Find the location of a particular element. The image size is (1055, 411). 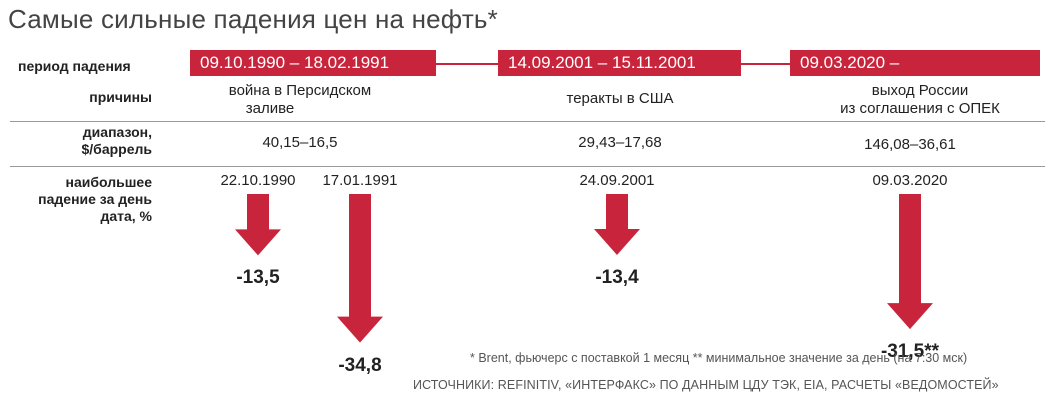

range-2020: 146,08–36,61 is located at coordinates (910, 144).